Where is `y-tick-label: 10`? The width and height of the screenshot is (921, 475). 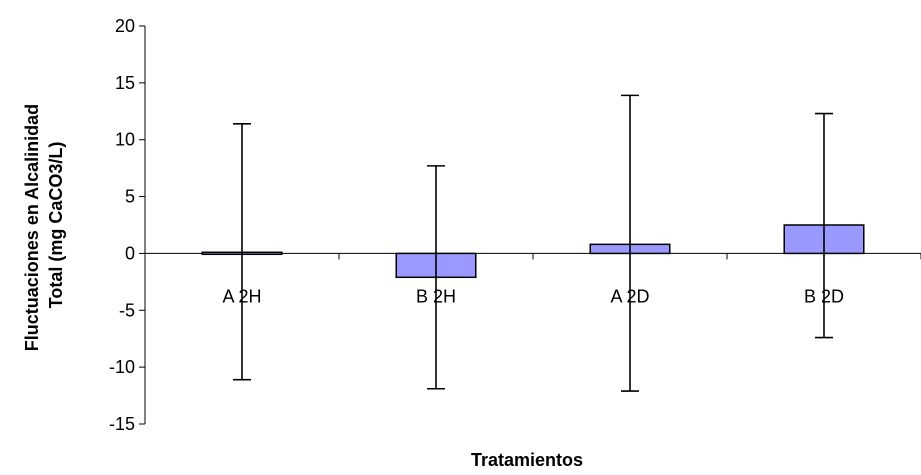 y-tick-label: 10 is located at coordinates (125, 140).